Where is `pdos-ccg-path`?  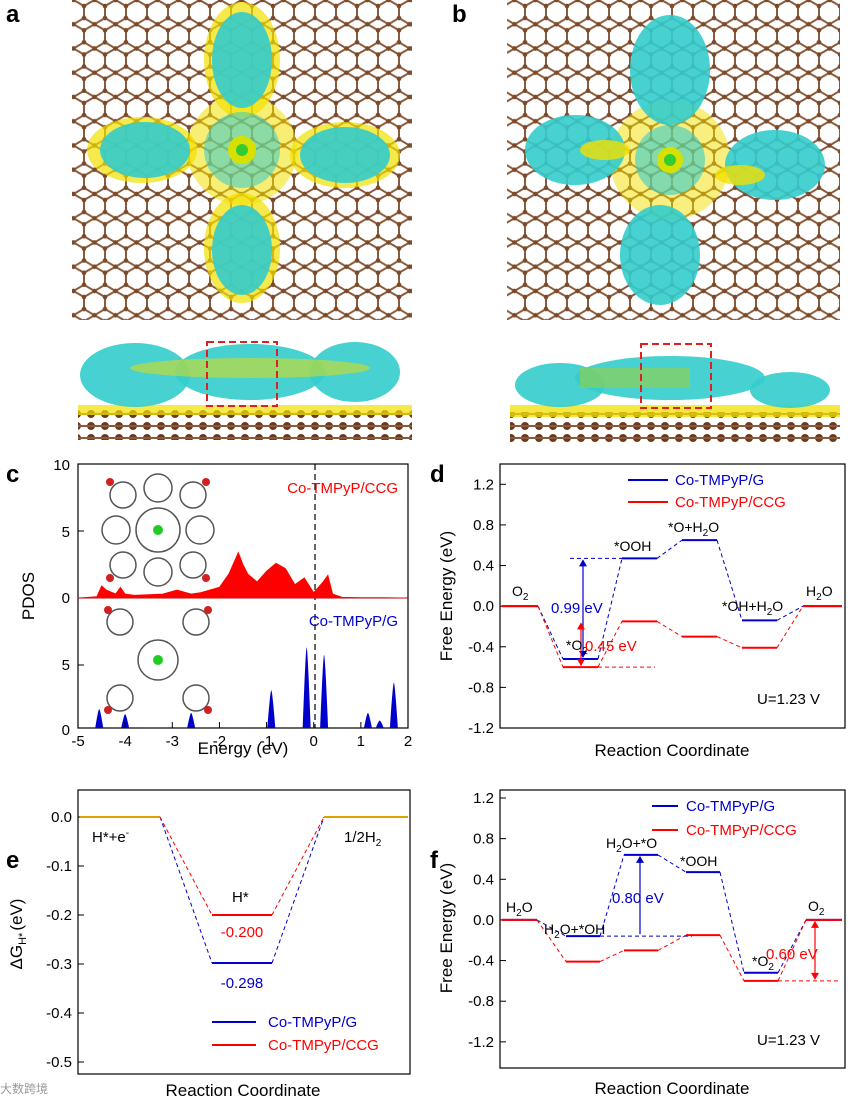
pdos-ccg-path is located at coordinates (243, 575).